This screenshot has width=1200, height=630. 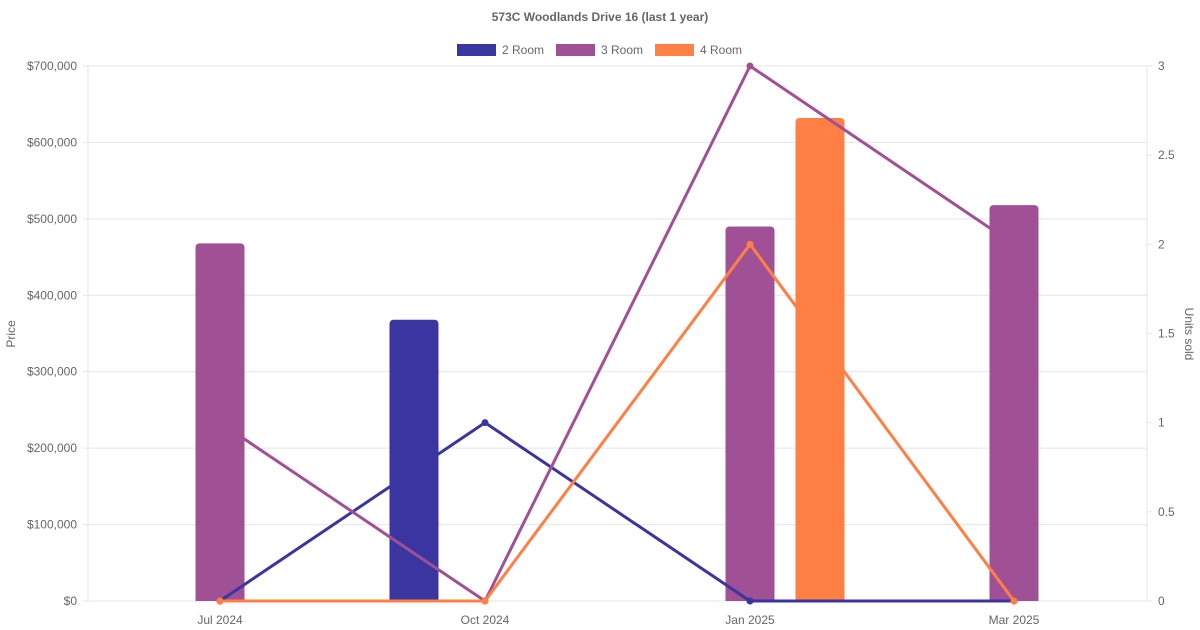 What do you see at coordinates (52, 295) in the screenshot?
I see `y-left-tick-label: $400,000` at bounding box center [52, 295].